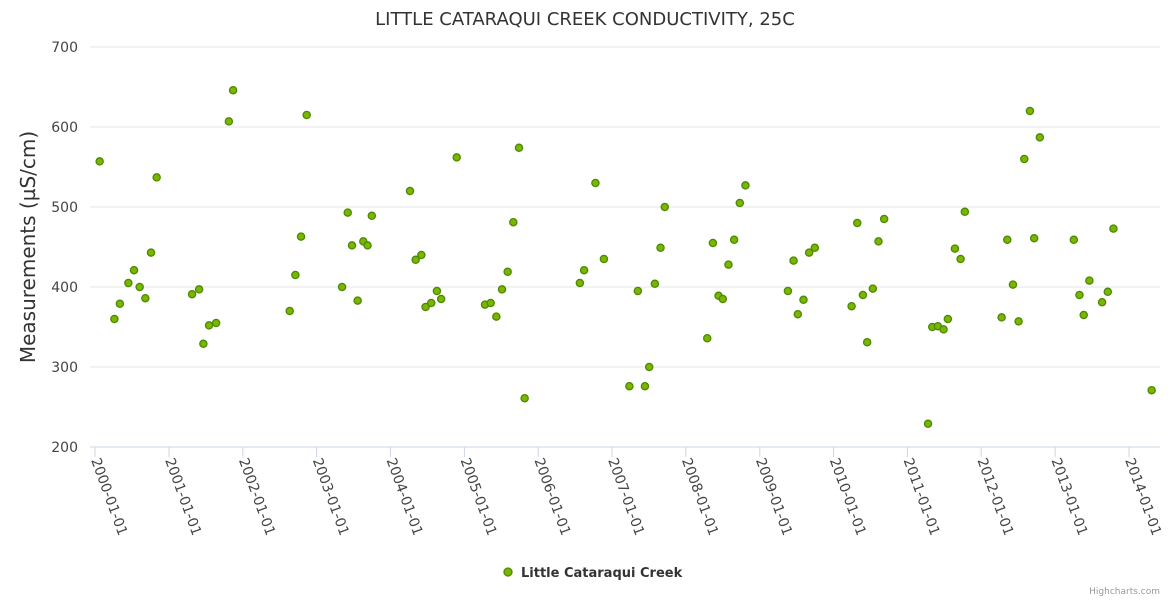  I want to click on y-tick-label: 300, so click(64, 368).